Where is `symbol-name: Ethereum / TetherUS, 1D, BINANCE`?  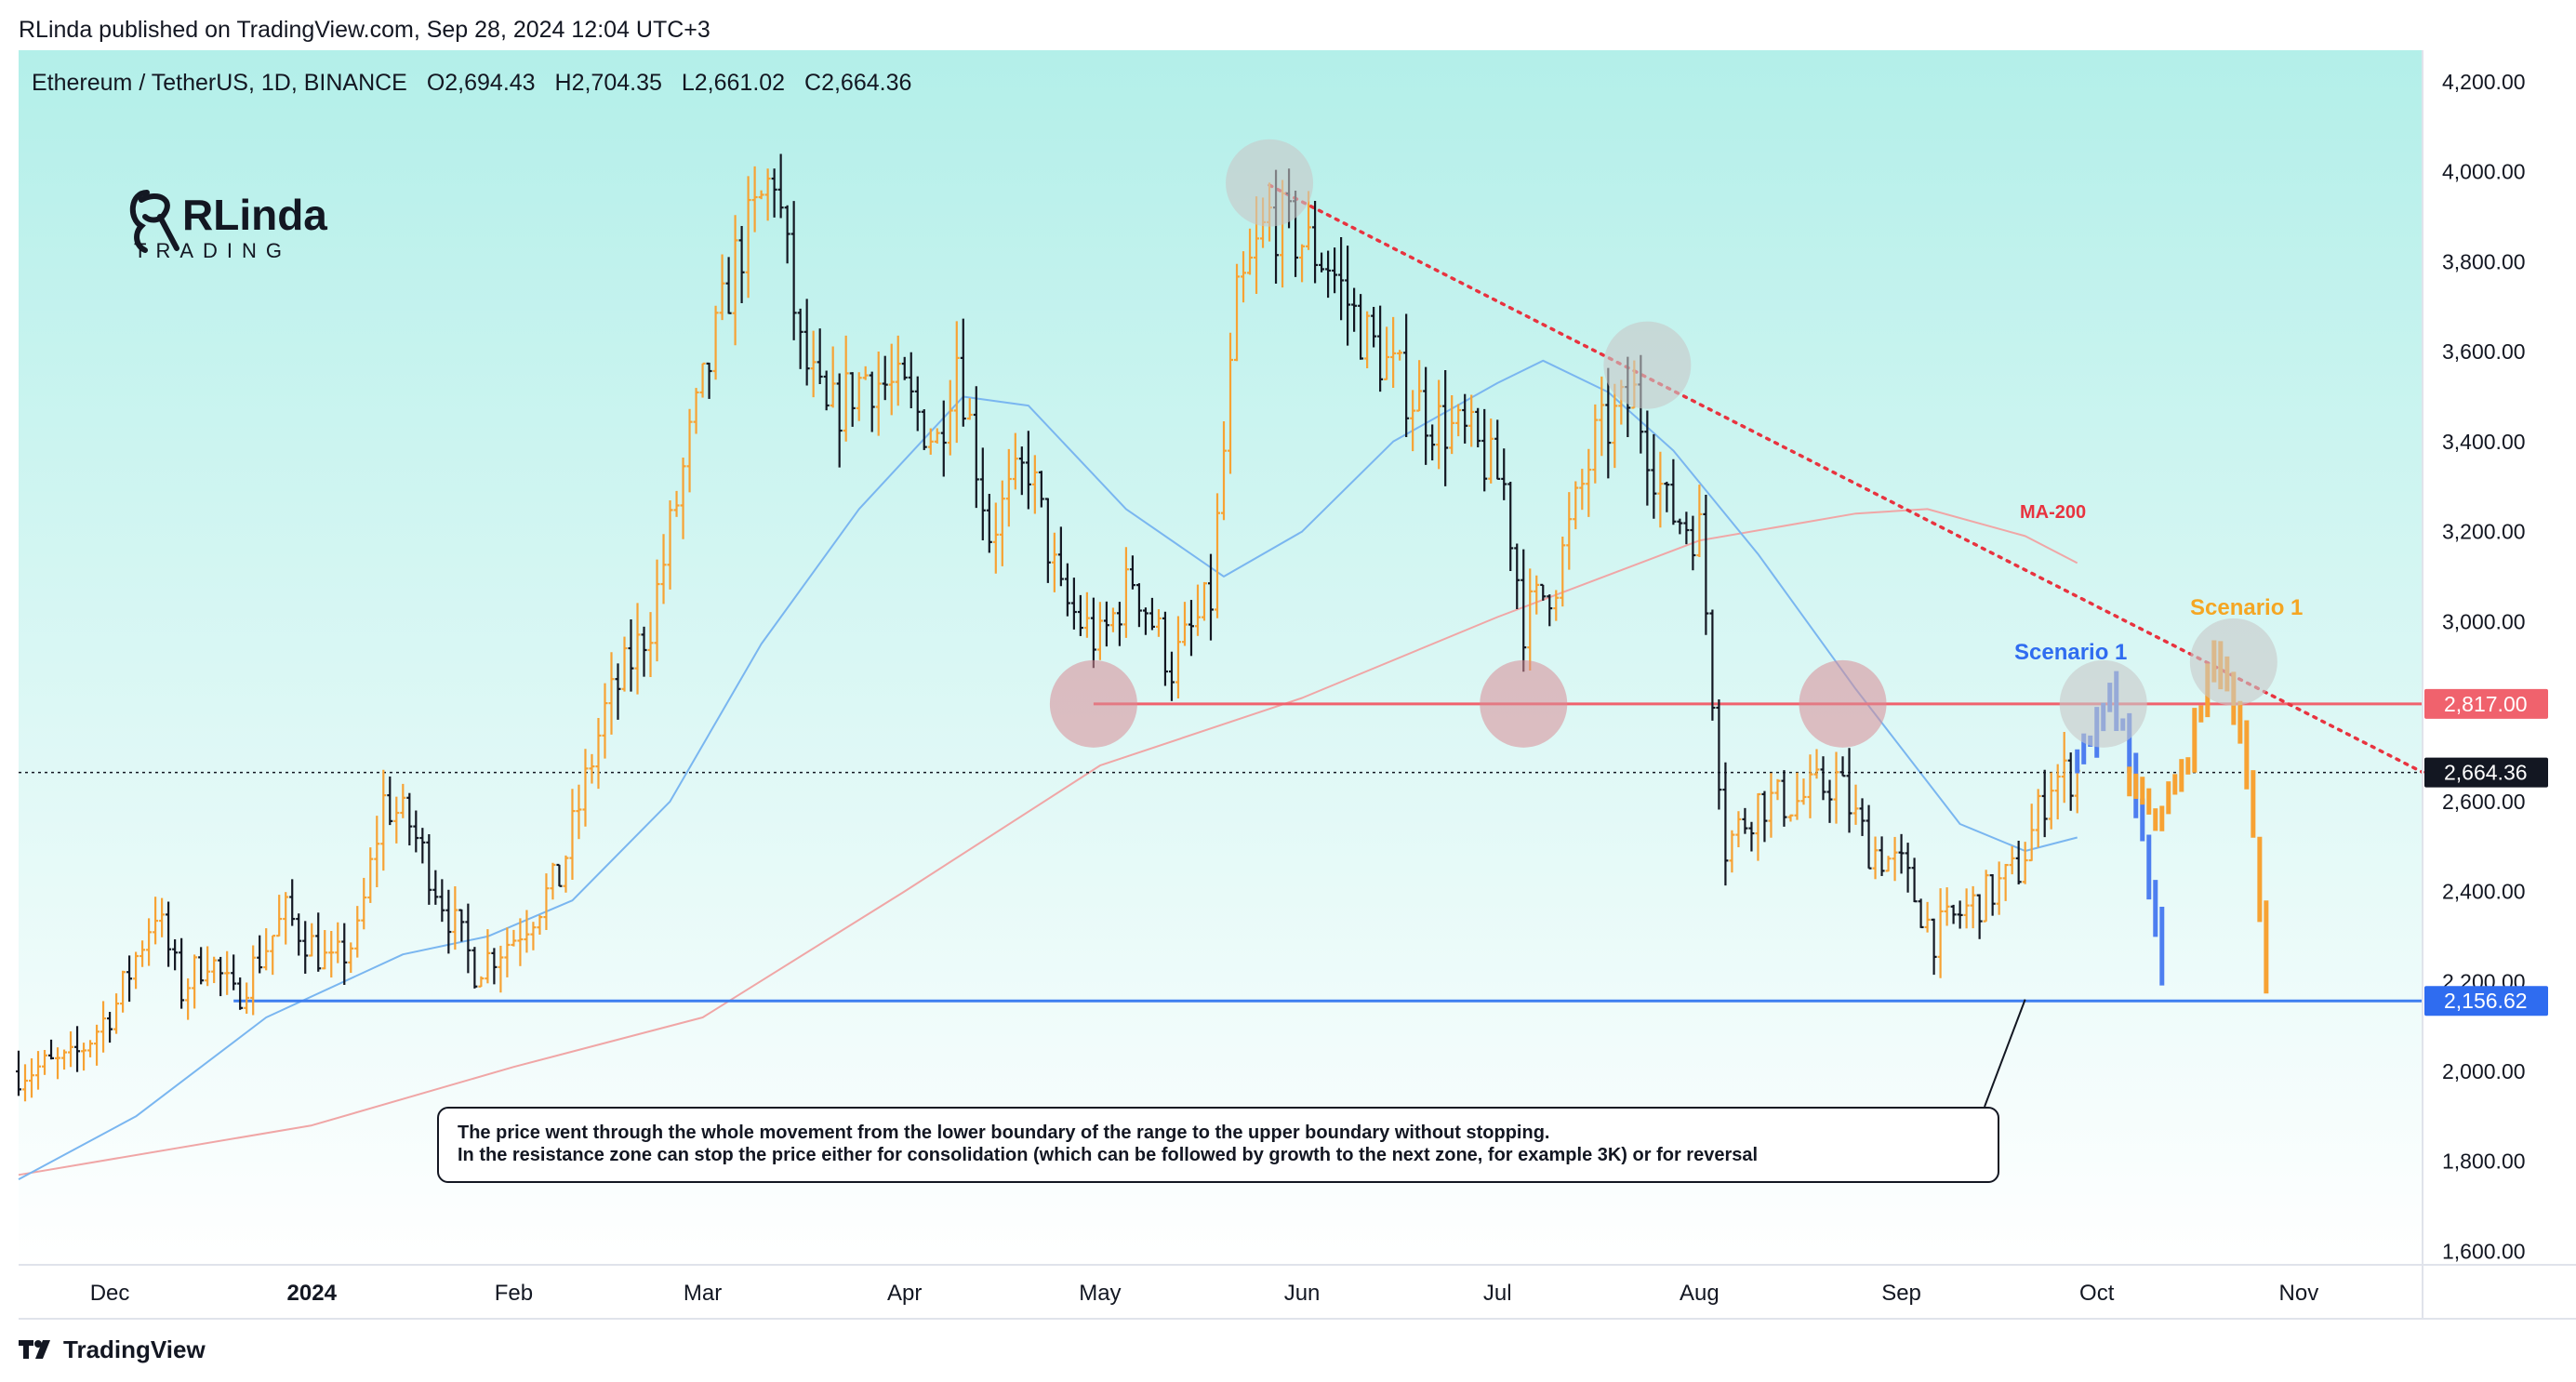
symbol-name: Ethereum / TetherUS, 1D, BINANCE is located at coordinates (219, 83).